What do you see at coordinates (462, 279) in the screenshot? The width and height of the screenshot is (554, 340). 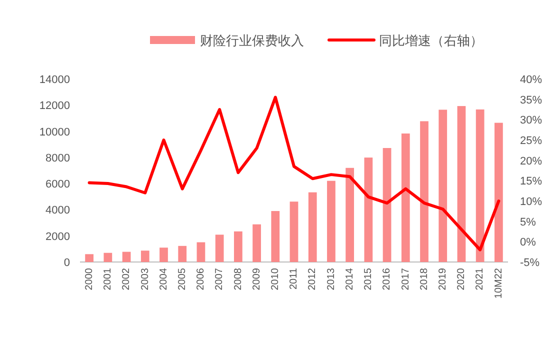 I see `x-tick-label: 2020` at bounding box center [462, 279].